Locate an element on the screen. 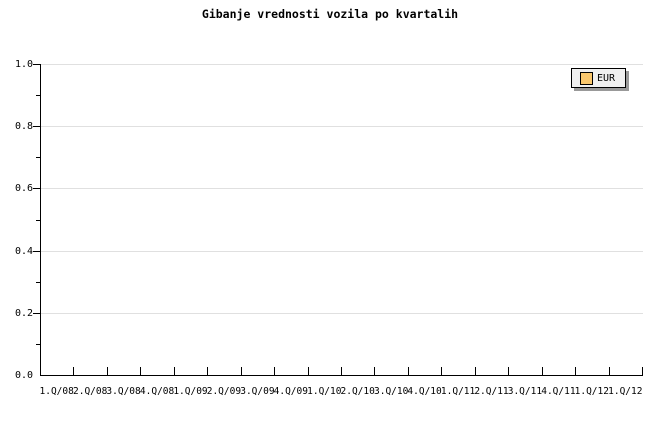 The image size is (660, 440). y-axis-tick-label: 0.6 is located at coordinates (23, 188).